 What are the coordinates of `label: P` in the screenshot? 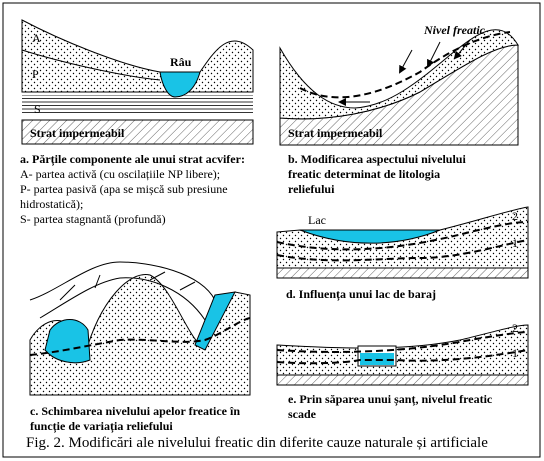 It's located at (35, 74).